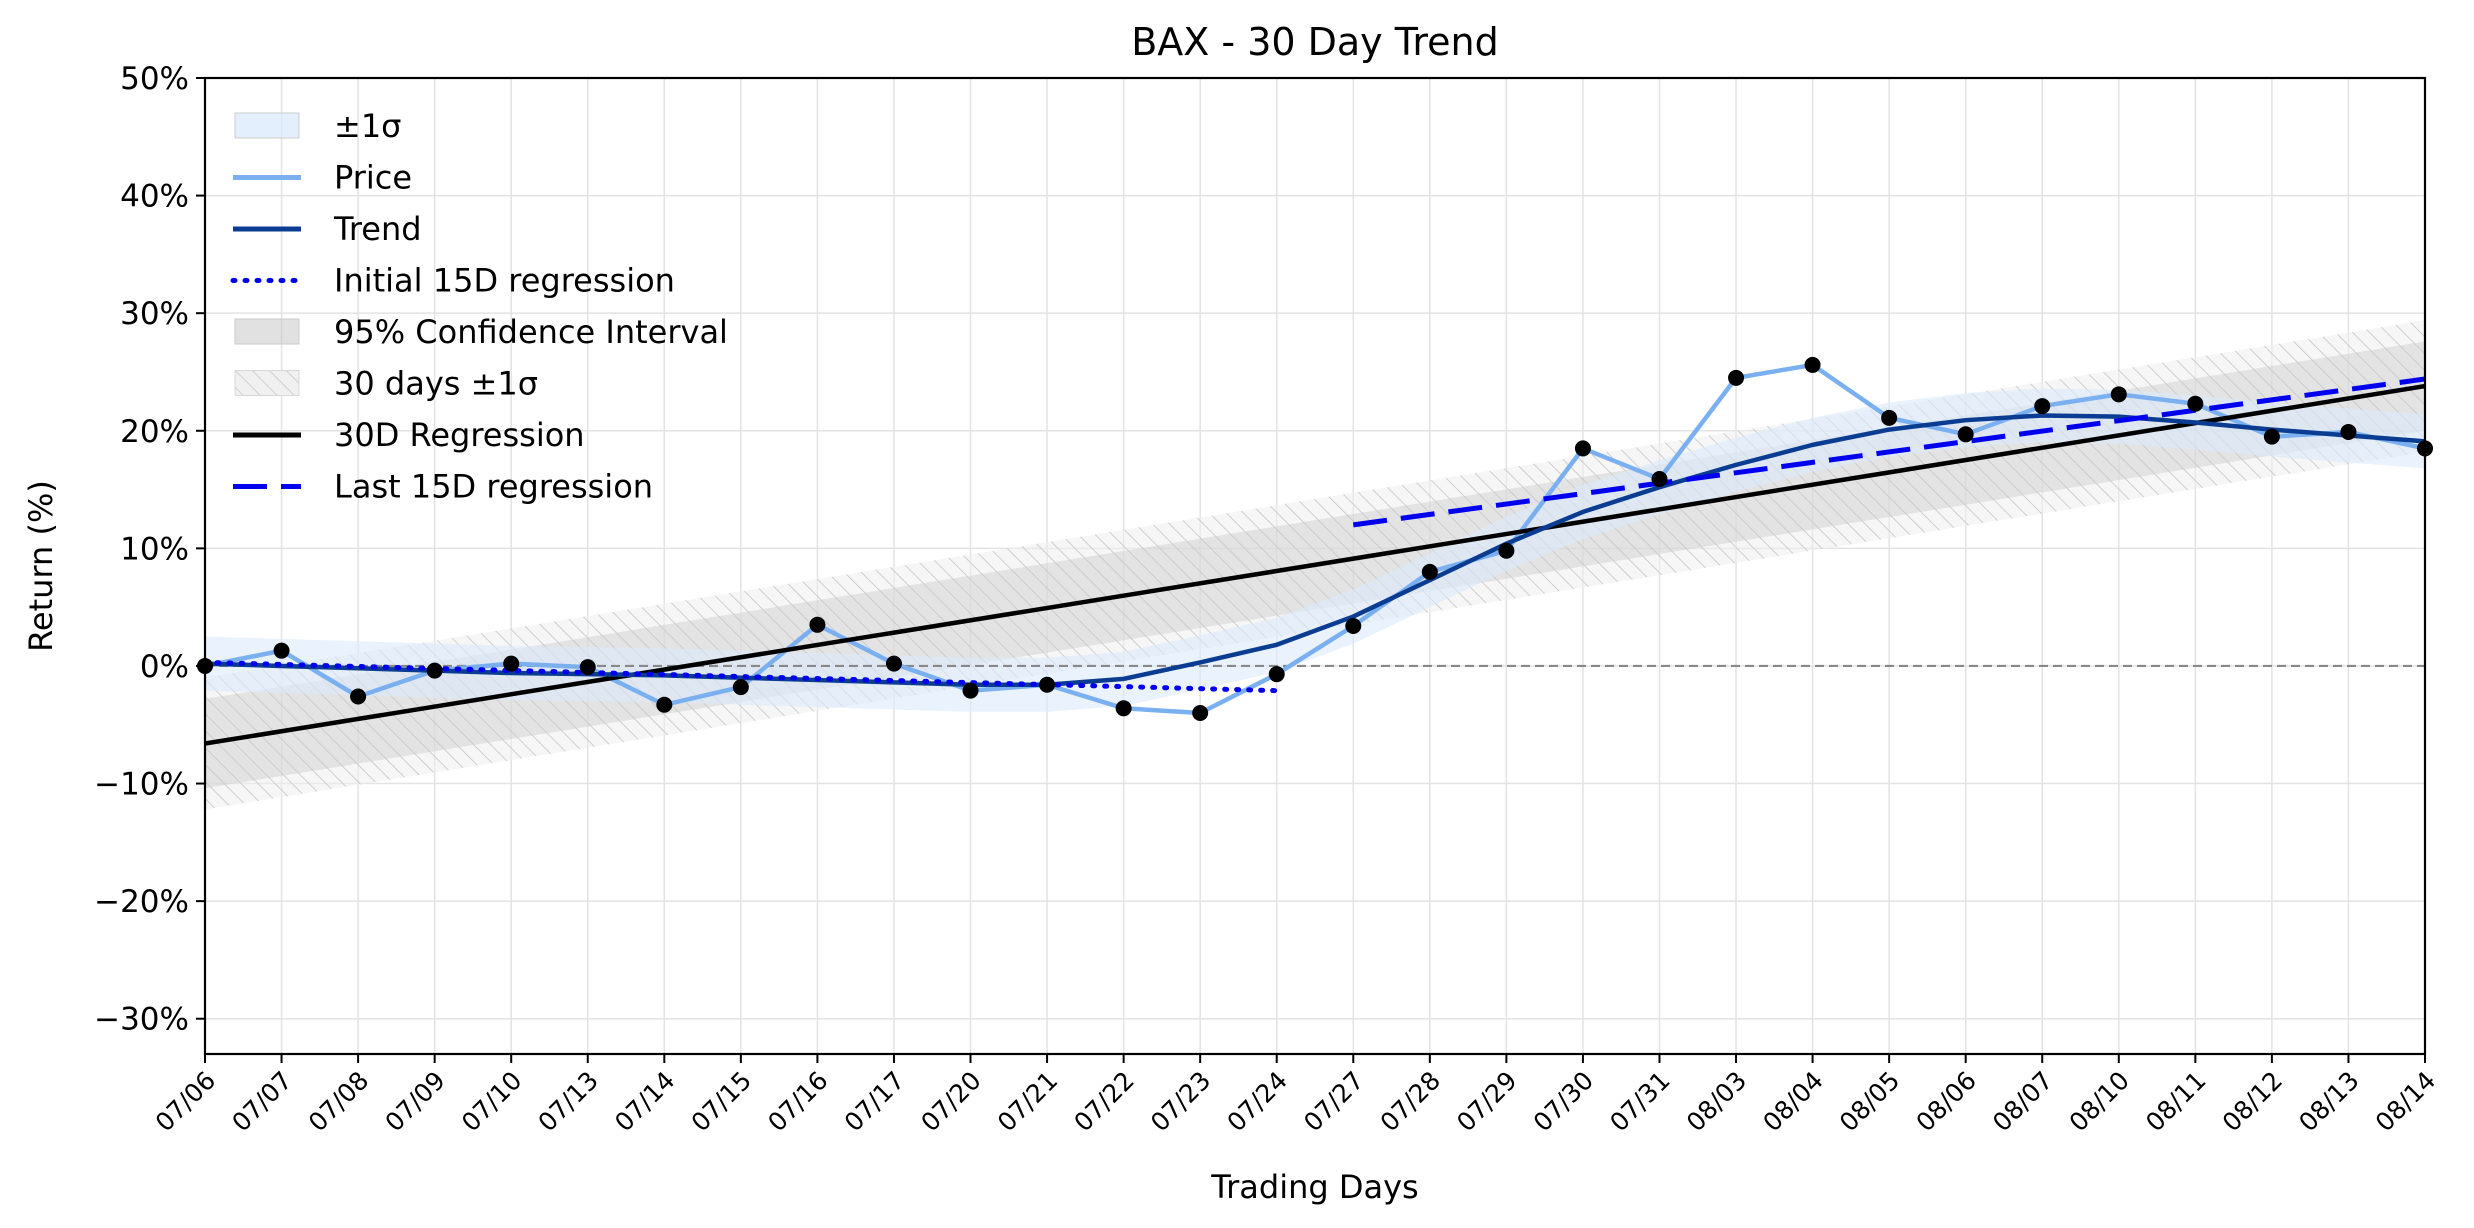 The height and width of the screenshot is (1228, 2474). Describe the element at coordinates (141, 785) in the screenshot. I see `y-tick-label: −10%` at that location.